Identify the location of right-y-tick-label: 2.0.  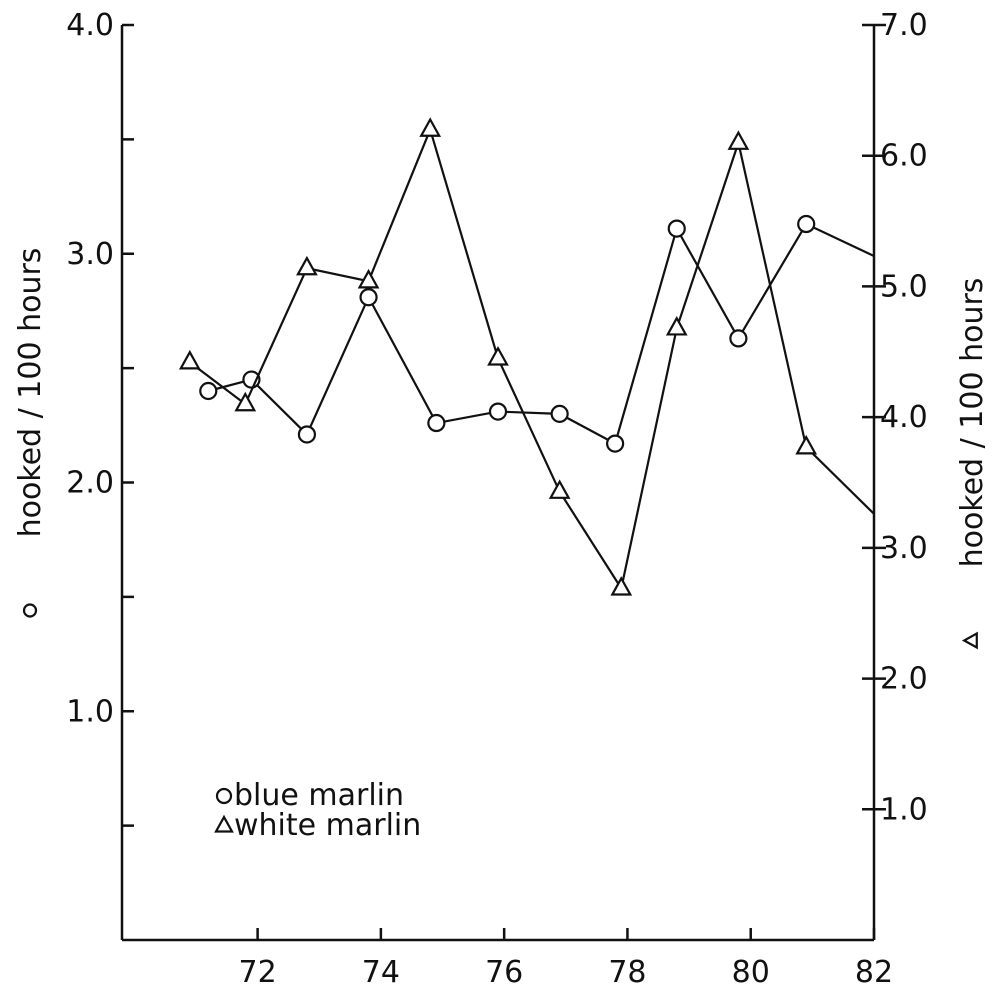
(904, 679).